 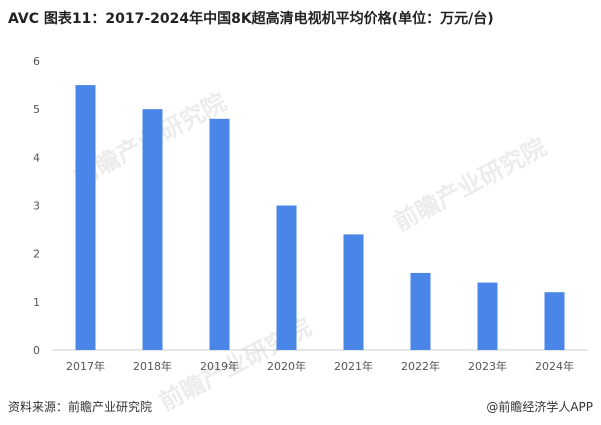 I want to click on x-tick-label: 2023年, so click(x=487, y=366).